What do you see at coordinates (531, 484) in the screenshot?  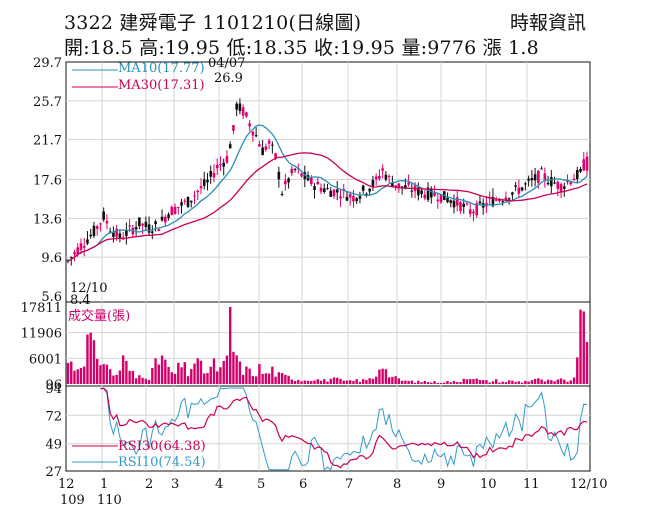 I see `x-tick-label: 11` at bounding box center [531, 484].